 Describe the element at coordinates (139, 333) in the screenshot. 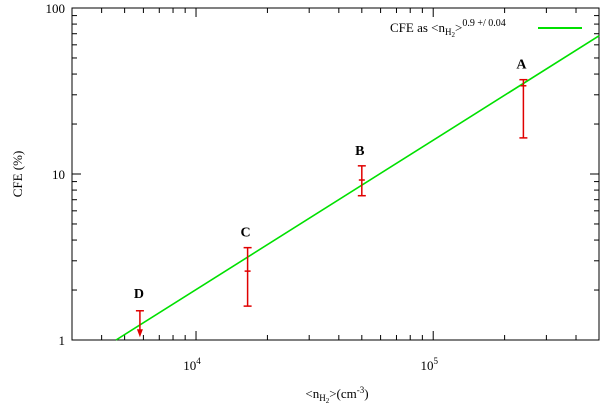

I see `upper-limit-arrow` at that location.